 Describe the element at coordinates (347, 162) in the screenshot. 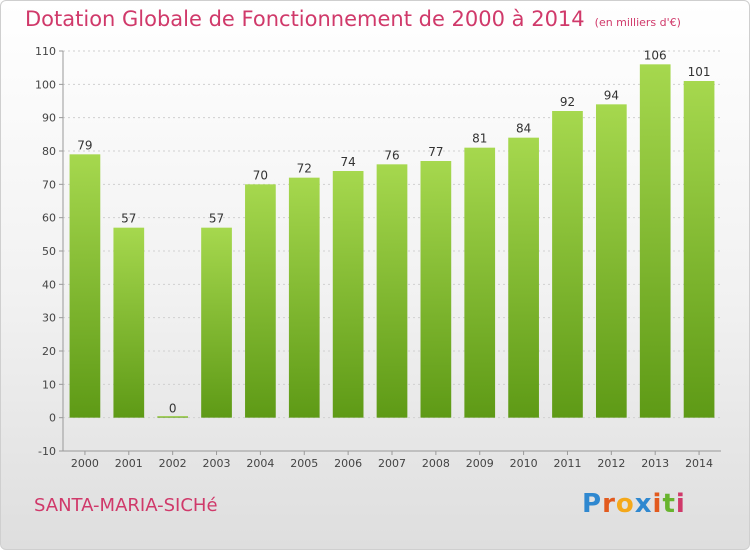

I see `data-label: 74` at that location.